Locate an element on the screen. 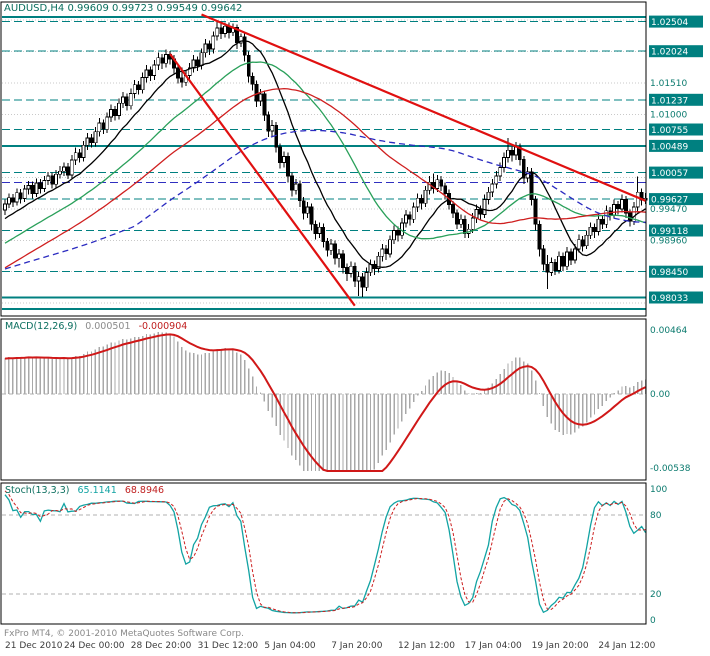 The height and width of the screenshot is (656, 710). svg-text: 1.00489 is located at coordinates (669, 147).